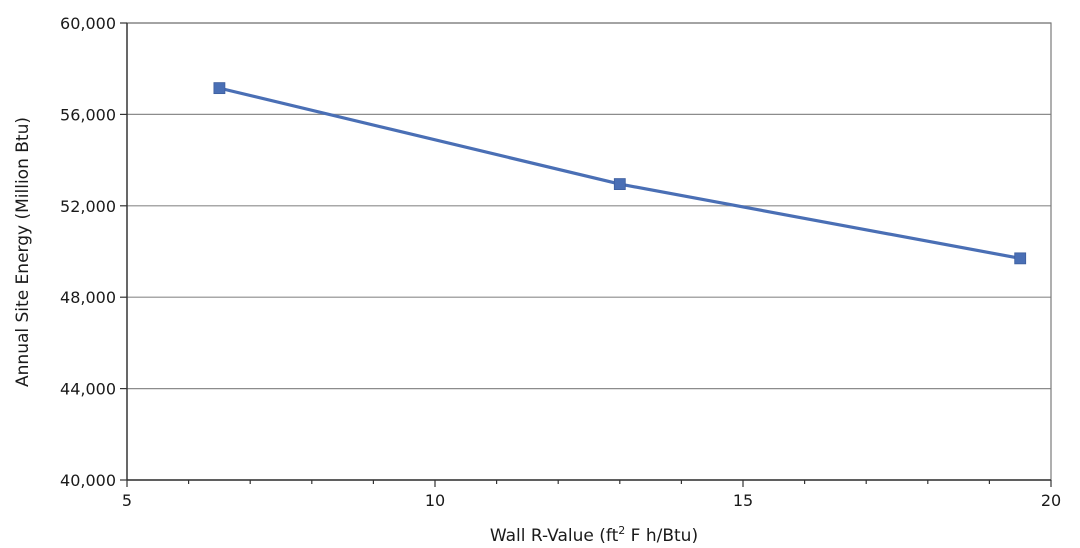  Describe the element at coordinates (743, 500) in the screenshot. I see `x-tick-label: 15` at that location.